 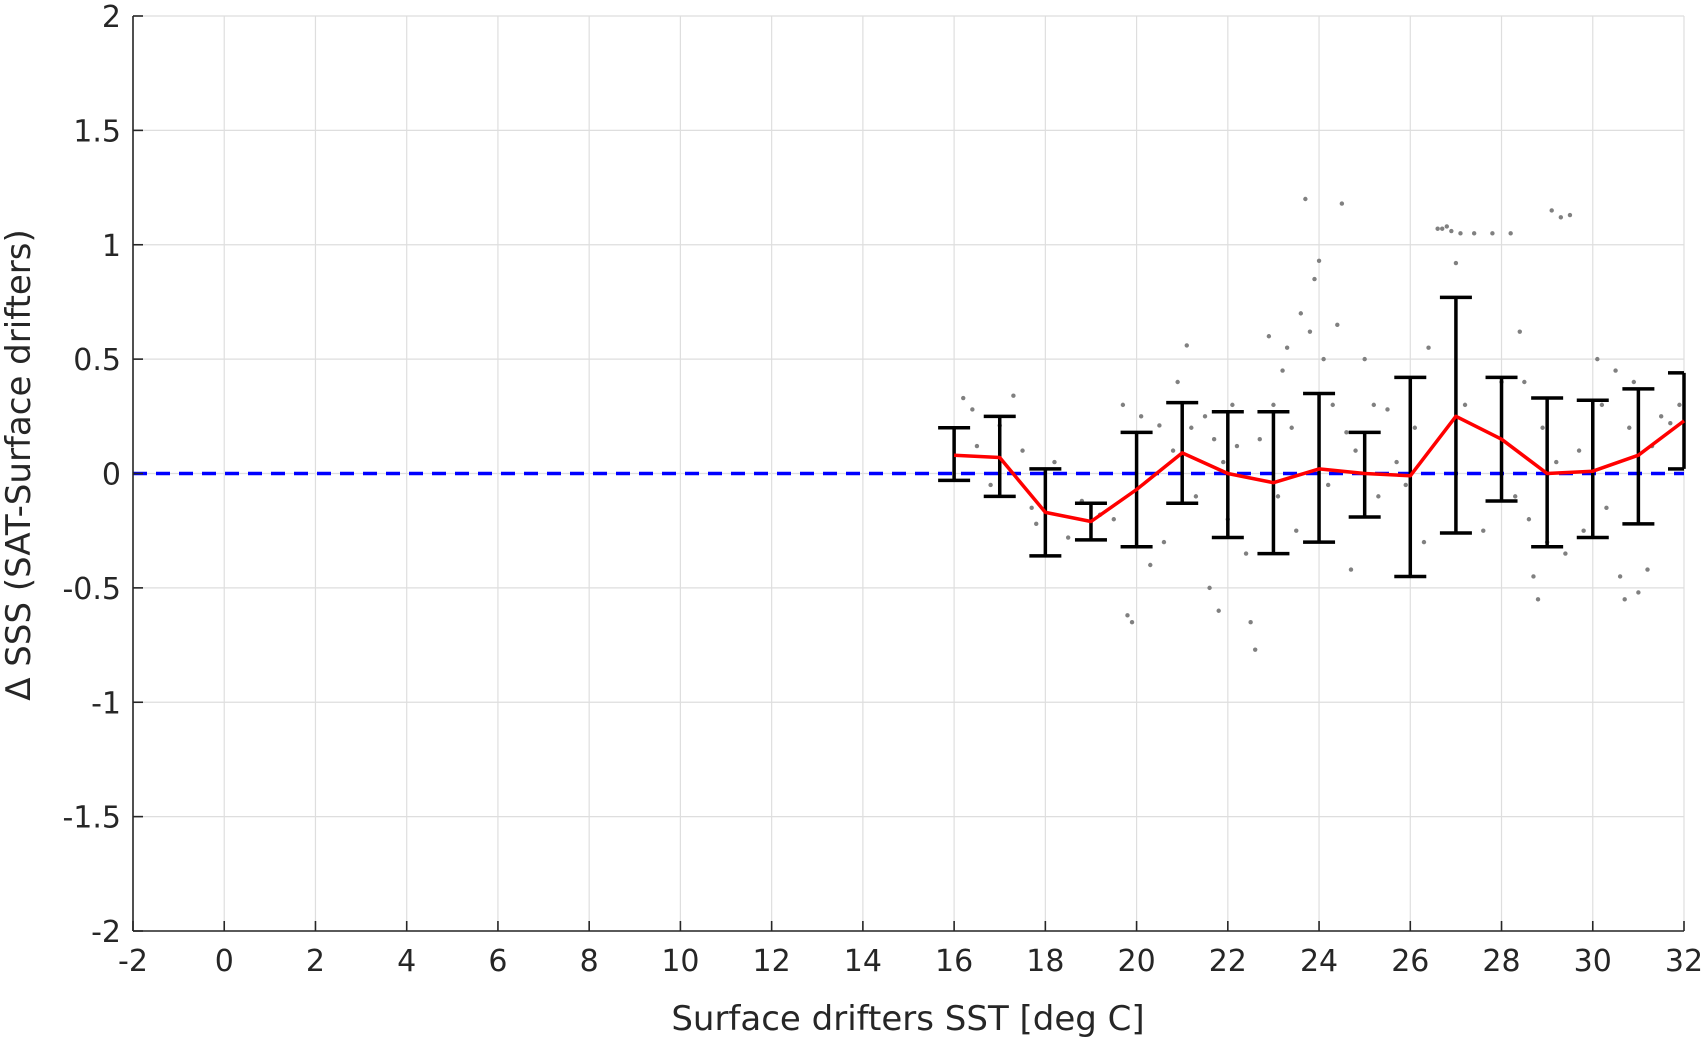 What do you see at coordinates (91, 589) in the screenshot?
I see `y-tick-label: -0.5` at bounding box center [91, 589].